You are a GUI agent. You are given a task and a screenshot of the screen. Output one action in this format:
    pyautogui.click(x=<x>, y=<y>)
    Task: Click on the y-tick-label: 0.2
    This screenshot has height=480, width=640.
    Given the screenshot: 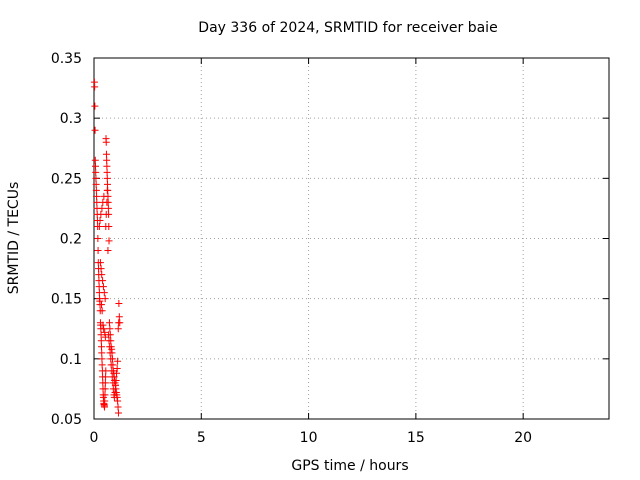 What is the action you would take?
    pyautogui.click(x=71, y=240)
    